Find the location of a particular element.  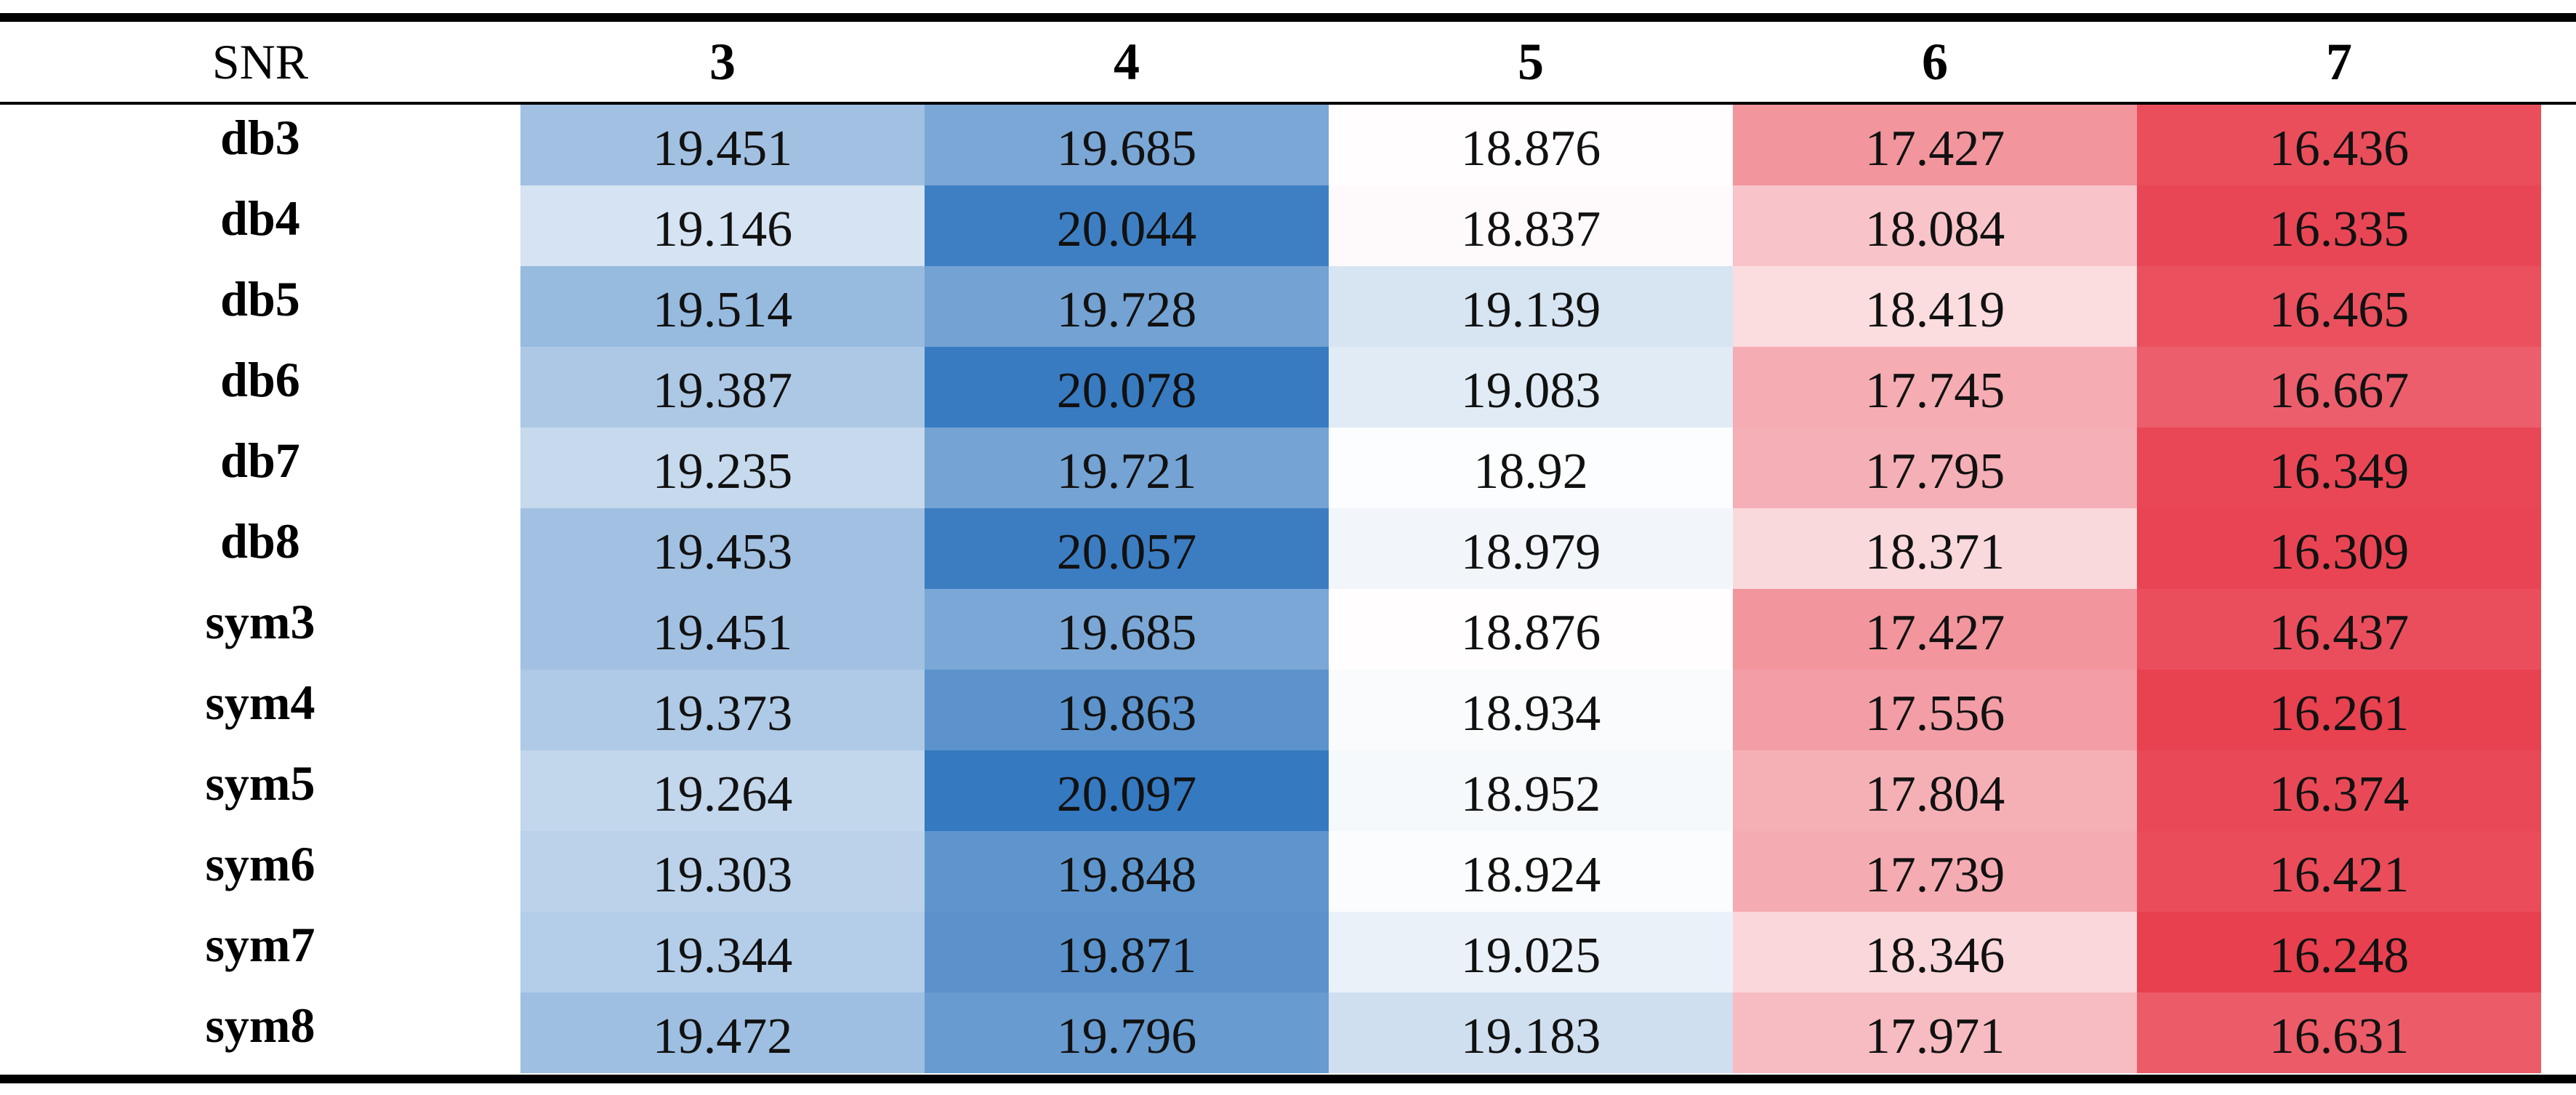

table-row: db3 19.451 19.685 18.876 17.427 16.436 is located at coordinates (1288, 145).